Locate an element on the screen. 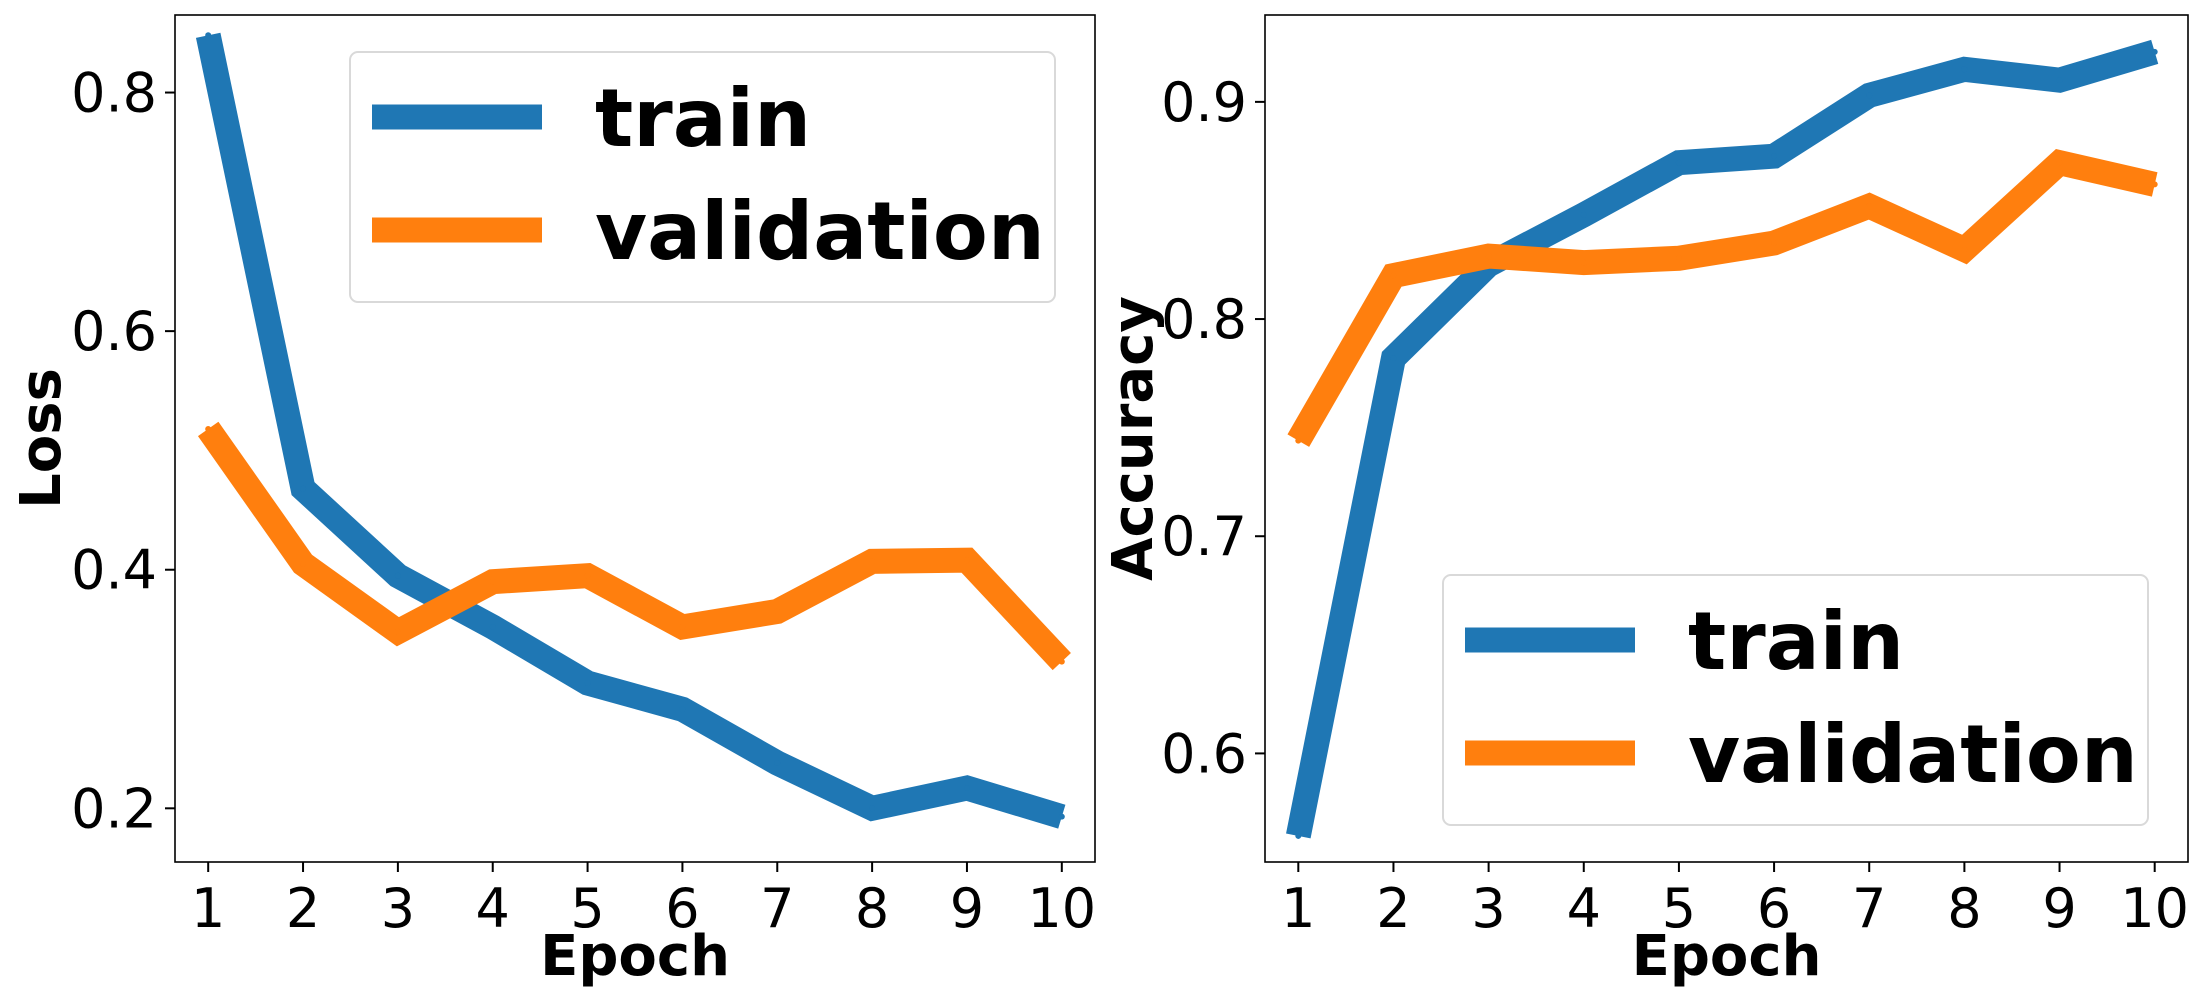 The width and height of the screenshot is (2200, 1000). y-tick-label: 0.7 is located at coordinates (1204, 536).